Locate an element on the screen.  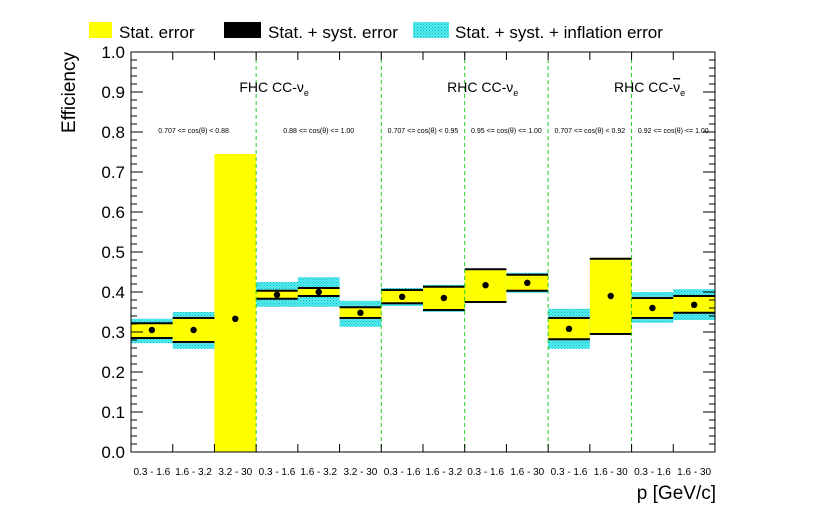
legend-label-stat: Stat. error is located at coordinates (157, 32).